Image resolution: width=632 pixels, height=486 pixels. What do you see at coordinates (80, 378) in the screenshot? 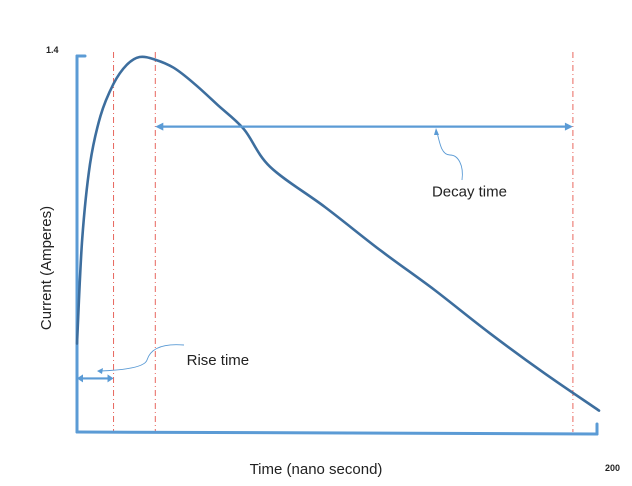
I see `rise-arrow-head-left` at bounding box center [80, 378].